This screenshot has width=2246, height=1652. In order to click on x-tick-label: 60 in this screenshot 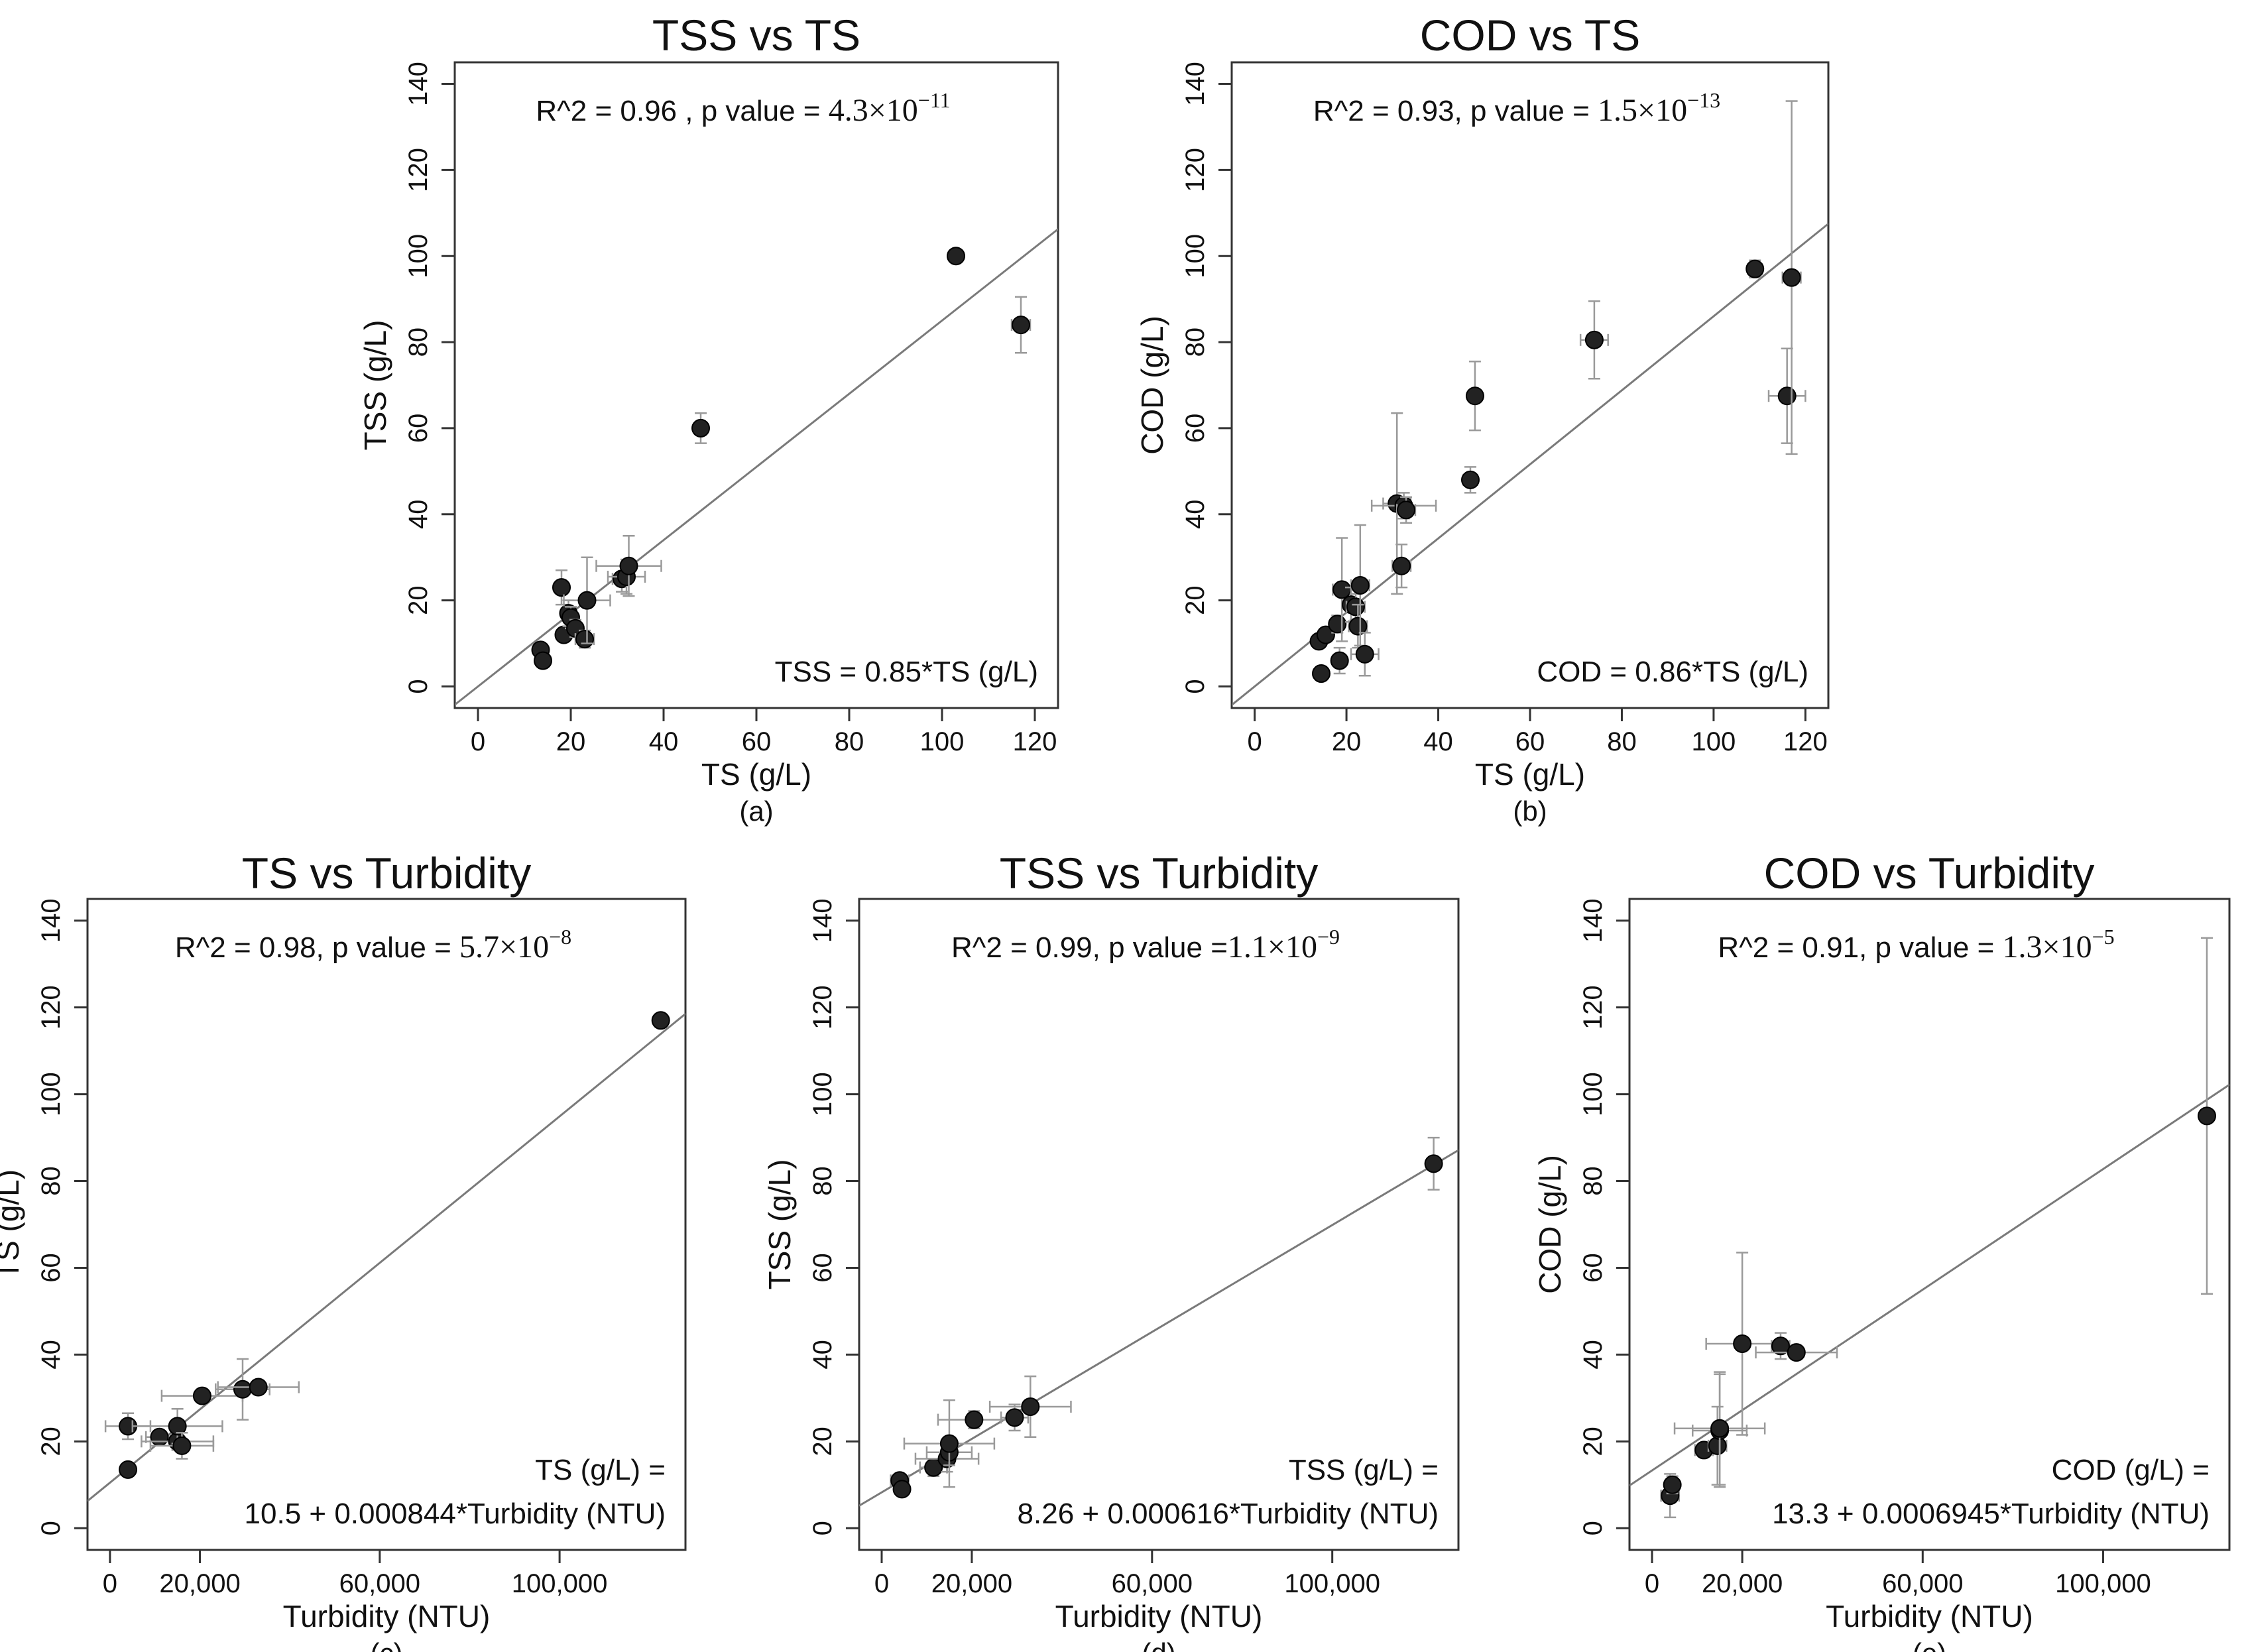, I will do `click(1530, 741)`.